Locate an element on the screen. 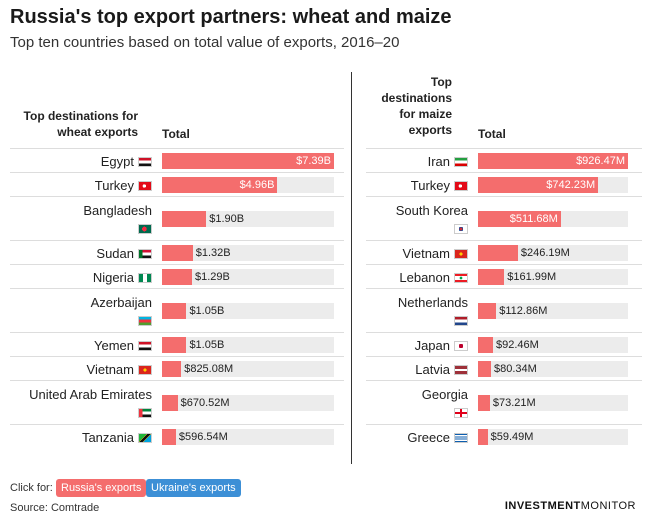  maize-row: Iran $926.47M is located at coordinates (504, 160).